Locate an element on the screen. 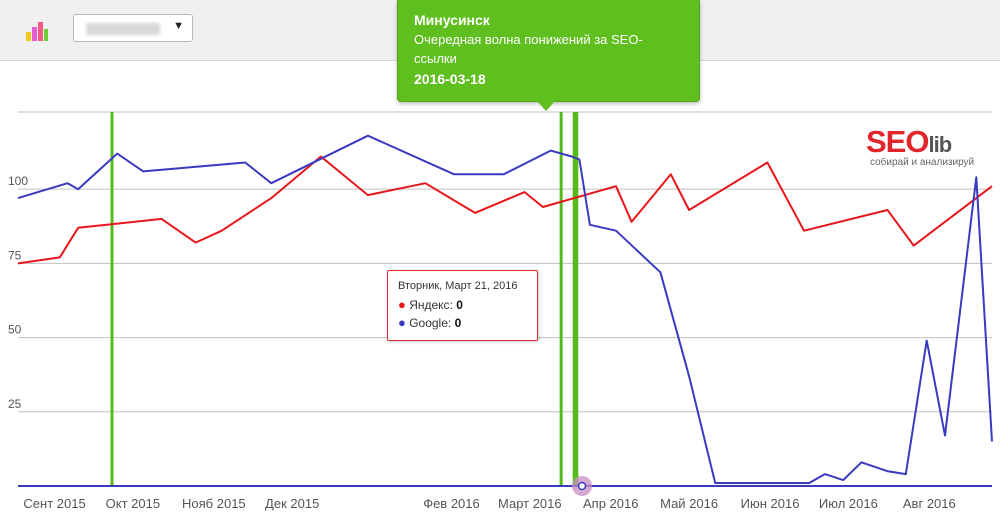  x-tick-label: Март 2016 is located at coordinates (530, 503).